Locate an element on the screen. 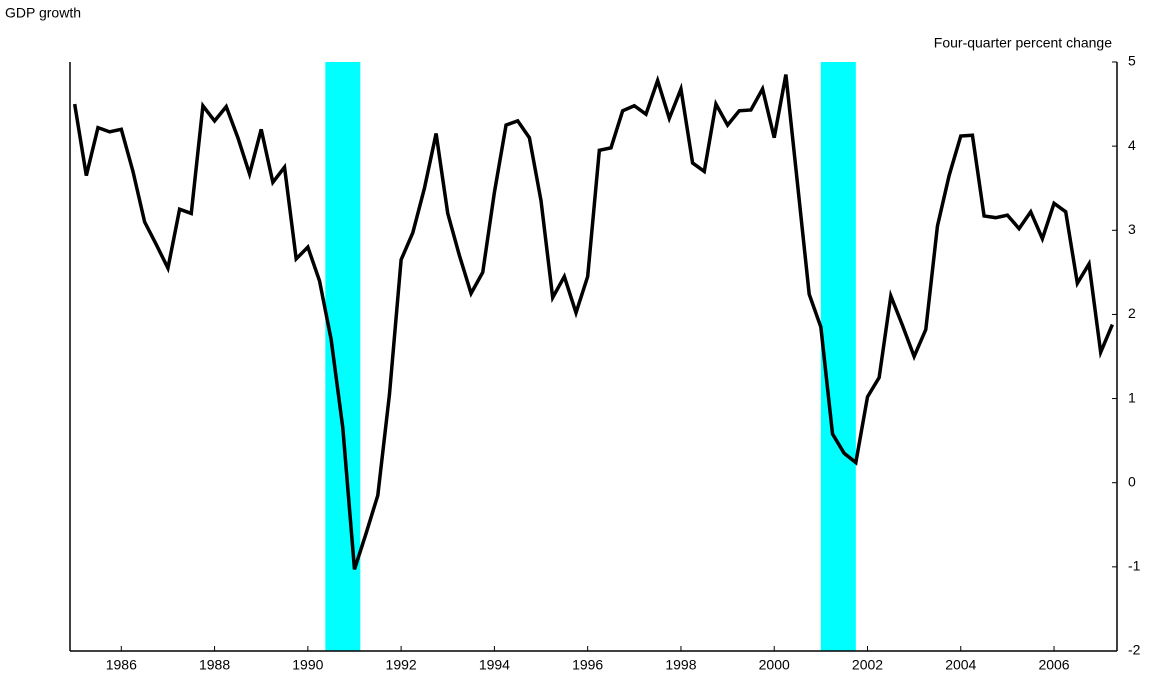 The height and width of the screenshot is (677, 1149). x-tick-label: 2002 is located at coordinates (867, 665).